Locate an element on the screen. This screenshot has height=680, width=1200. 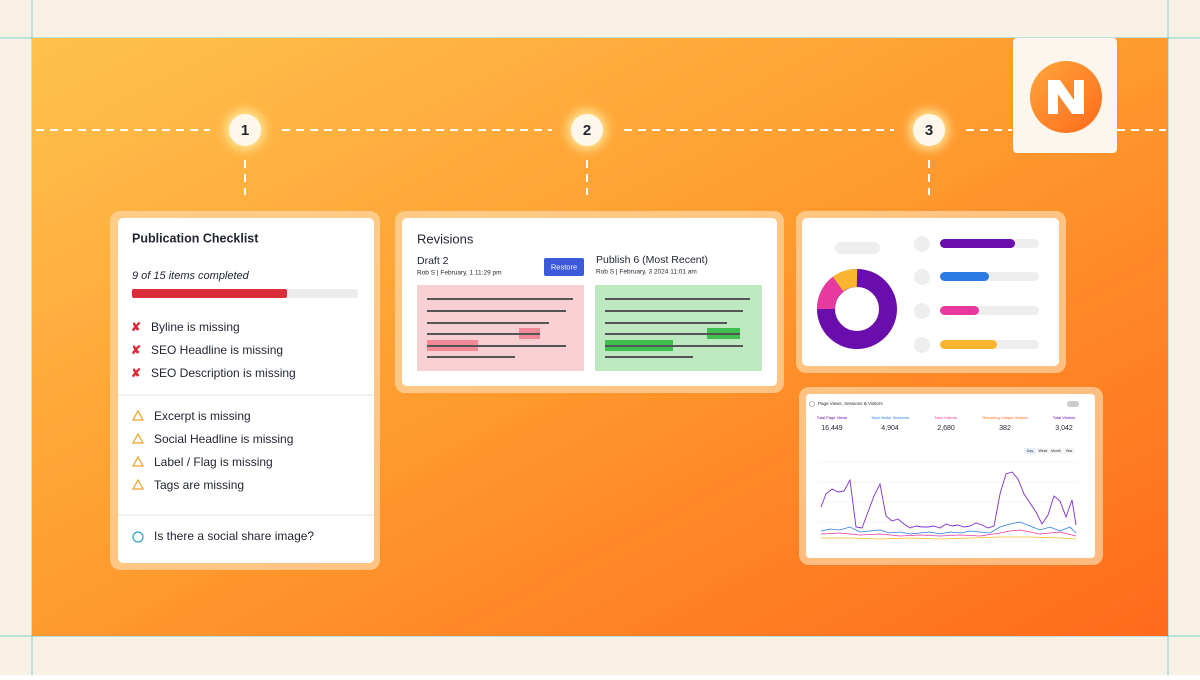
restore-button is located at coordinates (564, 267).